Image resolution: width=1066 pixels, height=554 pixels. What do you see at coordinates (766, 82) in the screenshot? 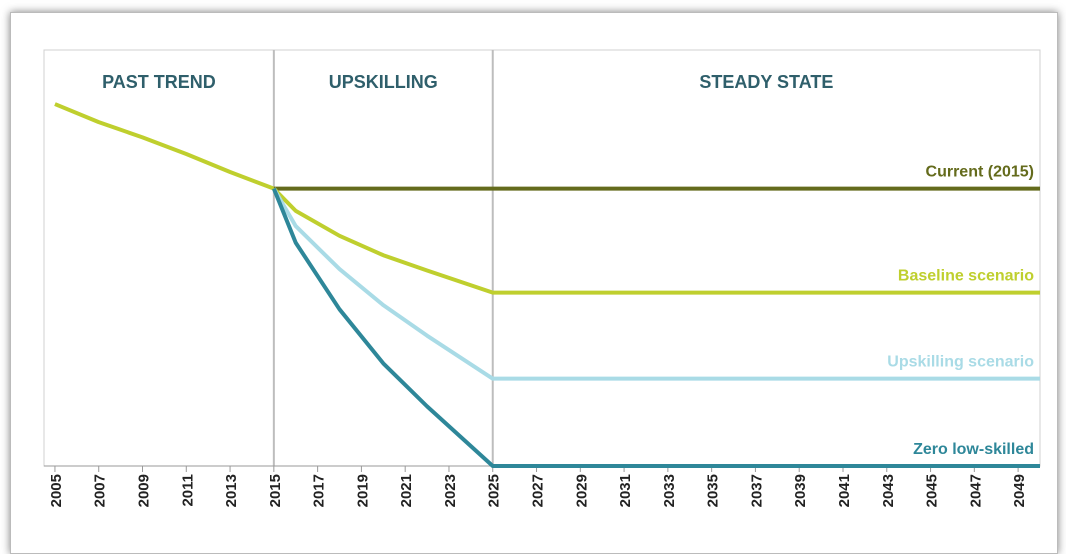
I see `section-label: STEADY STATE` at bounding box center [766, 82].